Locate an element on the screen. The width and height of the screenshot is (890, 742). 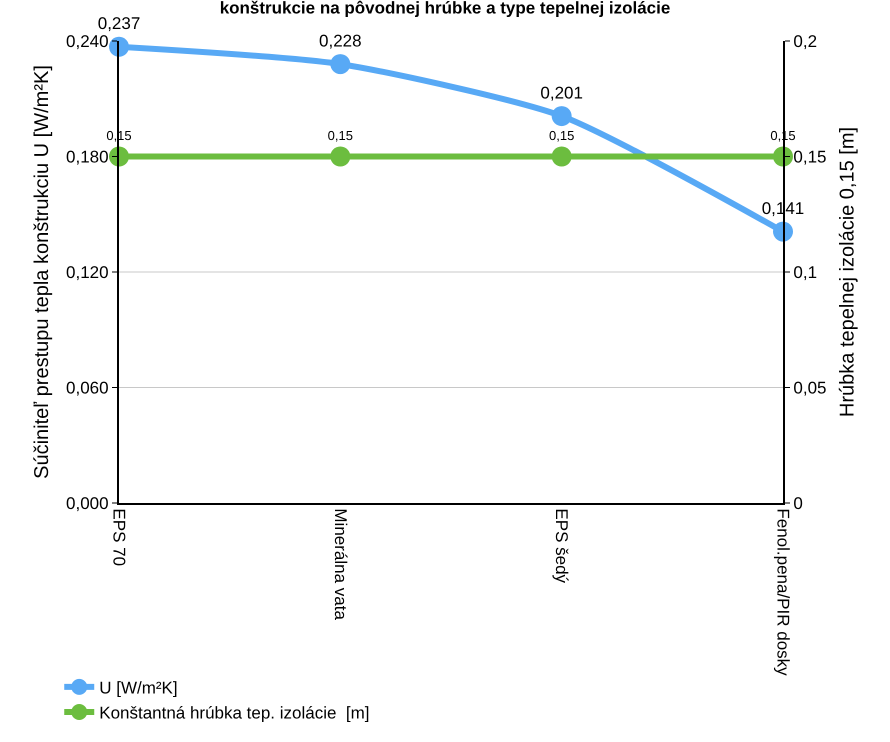
x-tick-label: Fenol.pena/PIR dosky is located at coordinates (782, 592).